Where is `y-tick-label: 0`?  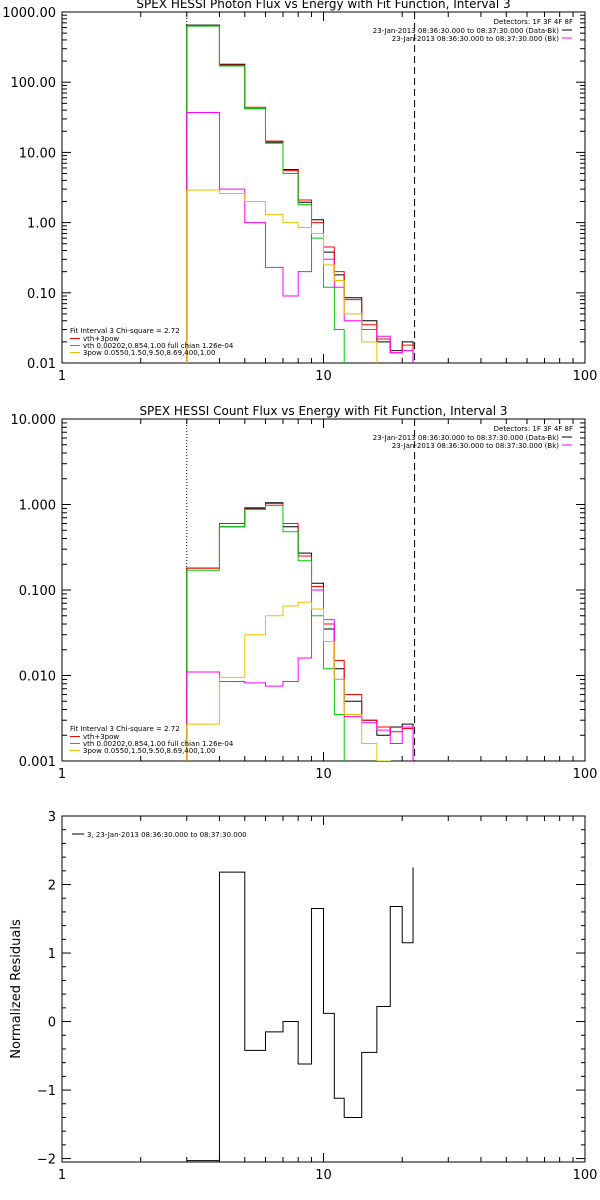
y-tick-label: 0 is located at coordinates (52, 1023).